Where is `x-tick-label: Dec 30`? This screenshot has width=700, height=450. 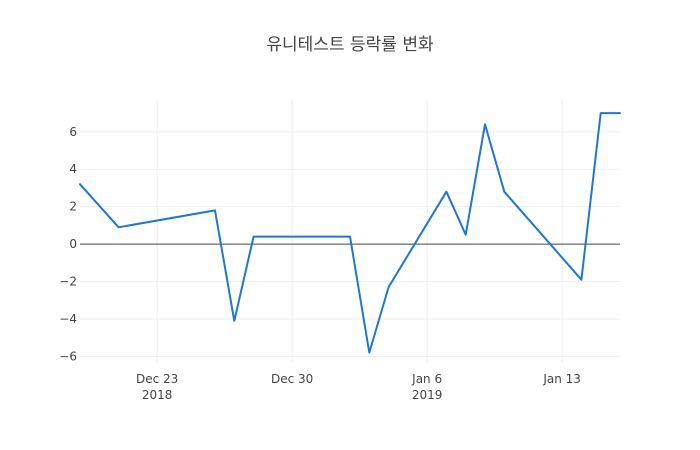 x-tick-label: Dec 30 is located at coordinates (292, 379).